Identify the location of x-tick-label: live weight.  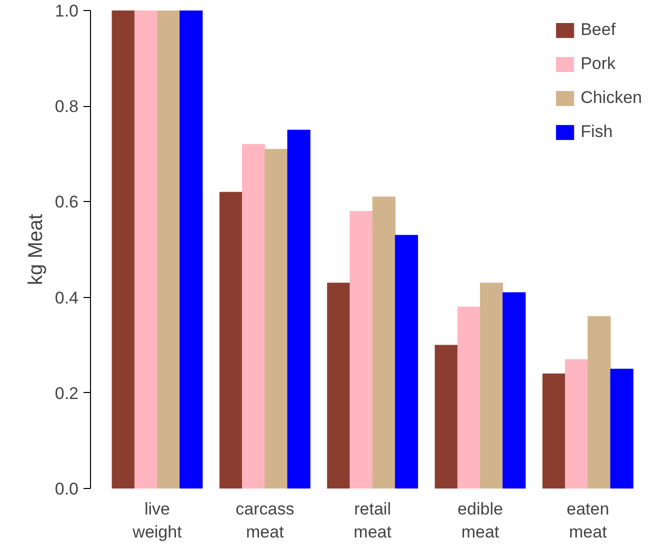
(157, 521).